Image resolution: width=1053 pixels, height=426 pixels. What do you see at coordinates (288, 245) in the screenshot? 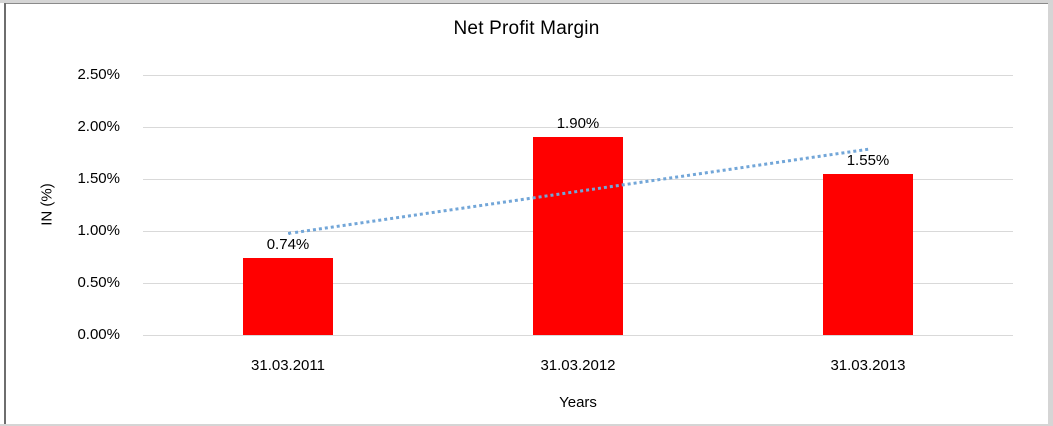
I see `bar-value-label: 0.74%` at bounding box center [288, 245].